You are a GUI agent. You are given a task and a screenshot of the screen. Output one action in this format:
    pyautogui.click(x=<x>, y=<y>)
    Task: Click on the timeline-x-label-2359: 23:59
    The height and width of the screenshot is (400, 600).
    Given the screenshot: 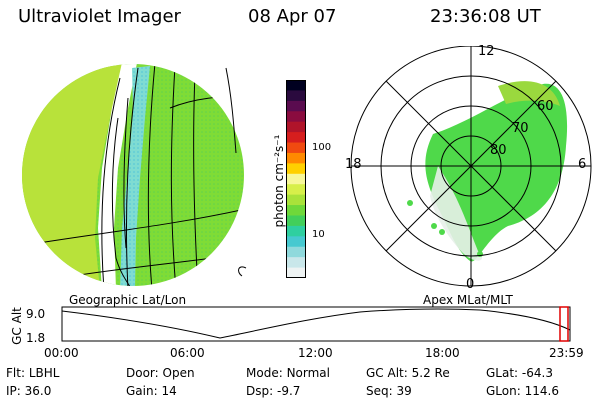 What is the action you would take?
    pyautogui.click(x=566, y=353)
    